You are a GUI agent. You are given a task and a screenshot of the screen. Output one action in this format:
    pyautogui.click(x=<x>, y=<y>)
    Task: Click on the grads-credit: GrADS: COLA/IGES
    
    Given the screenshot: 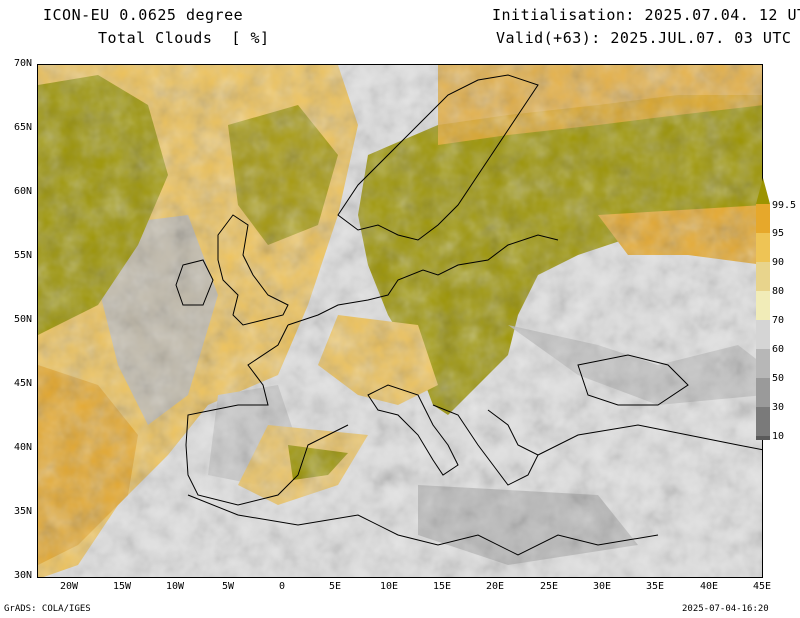 What is the action you would take?
    pyautogui.click(x=47, y=609)
    